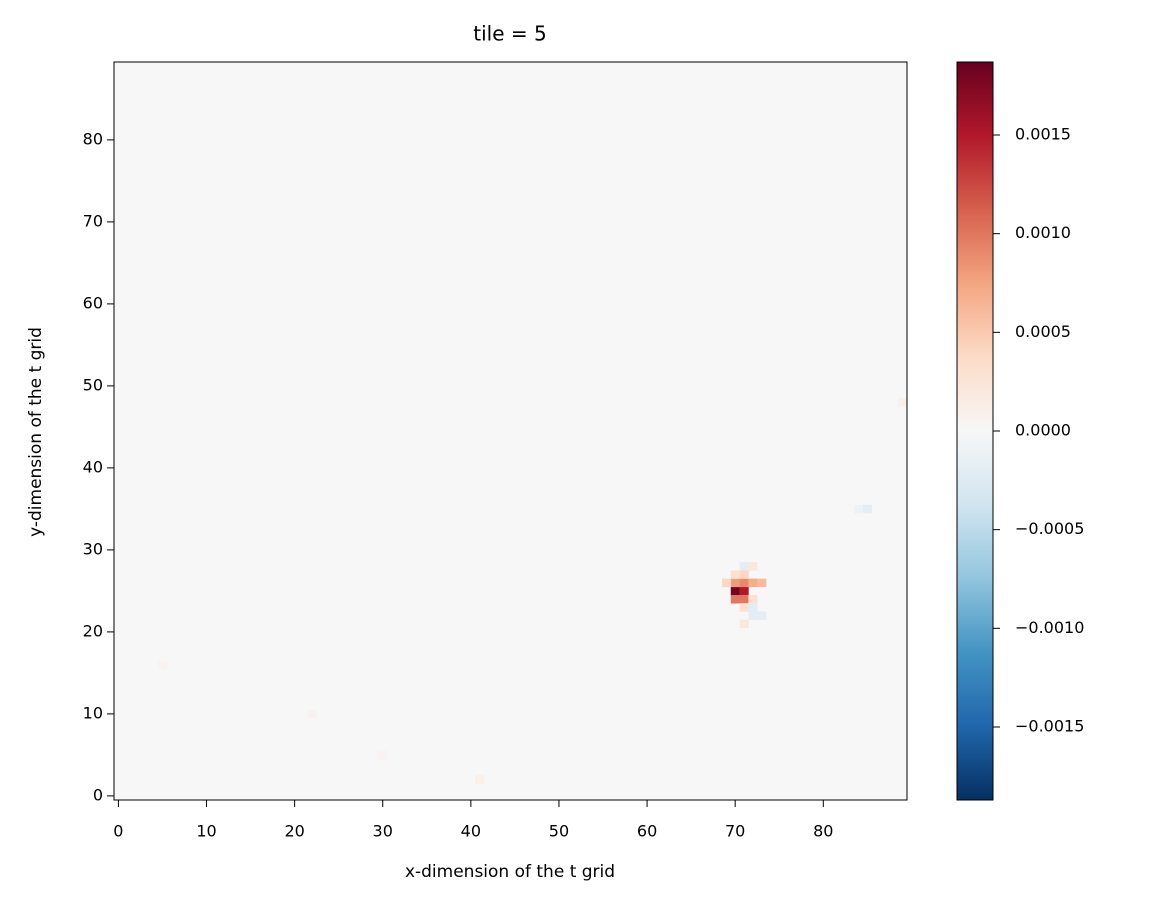 Image resolution: width=1153 pixels, height=908 pixels. What do you see at coordinates (383, 831) in the screenshot?
I see `x-tick-label: 30` at bounding box center [383, 831].